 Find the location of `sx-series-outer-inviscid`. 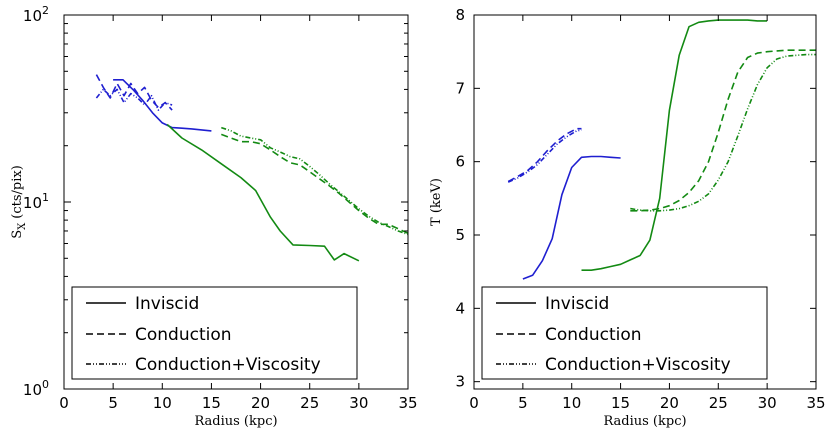

sx-series-outer-inviscid is located at coordinates (263, 192).